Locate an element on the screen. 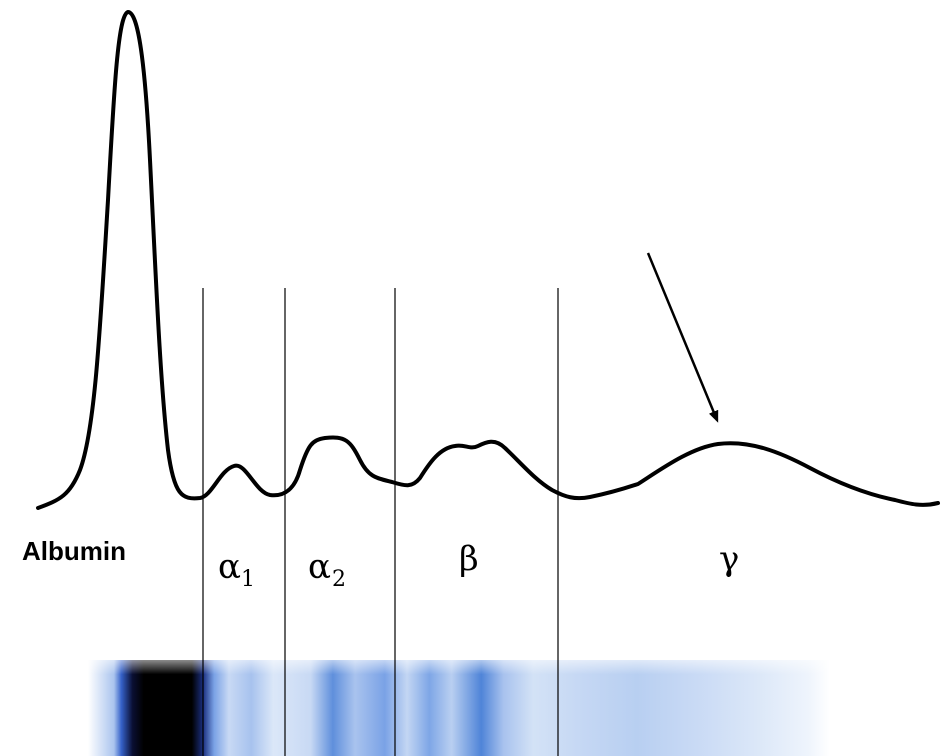 The height and width of the screenshot is (756, 950). label-gamma: γ is located at coordinates (729, 559).